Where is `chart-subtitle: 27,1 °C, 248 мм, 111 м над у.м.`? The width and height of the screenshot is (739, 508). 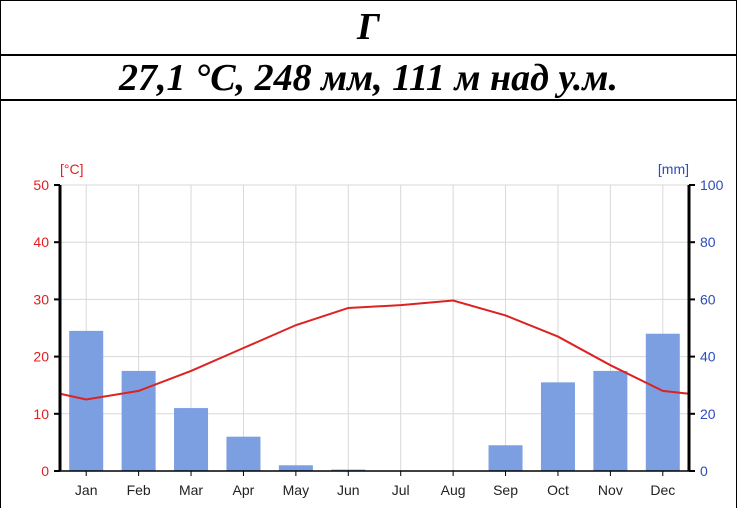 chart-subtitle: 27,1 °C, 248 мм, 111 м над у.м. is located at coordinates (368, 78).